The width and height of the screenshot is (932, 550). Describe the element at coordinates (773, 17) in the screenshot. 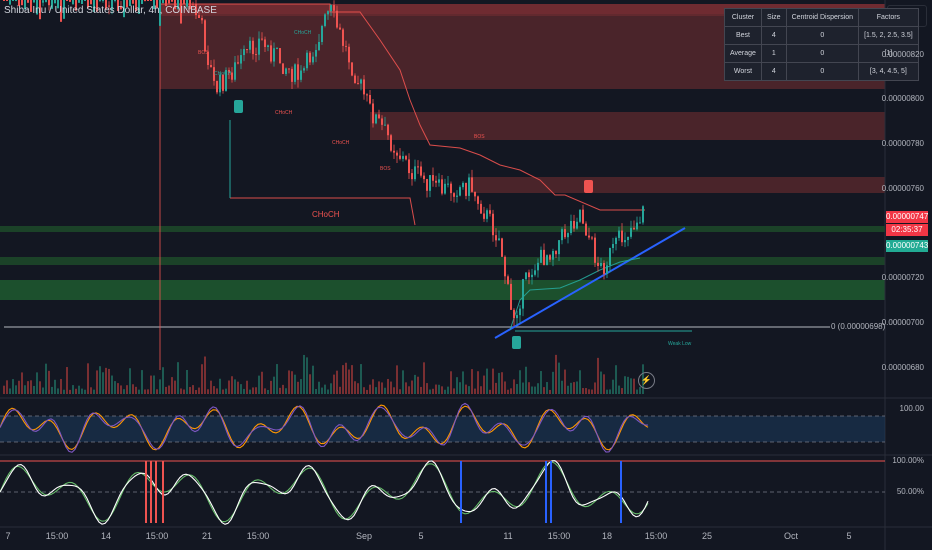

I see `table-header: Size` at that location.